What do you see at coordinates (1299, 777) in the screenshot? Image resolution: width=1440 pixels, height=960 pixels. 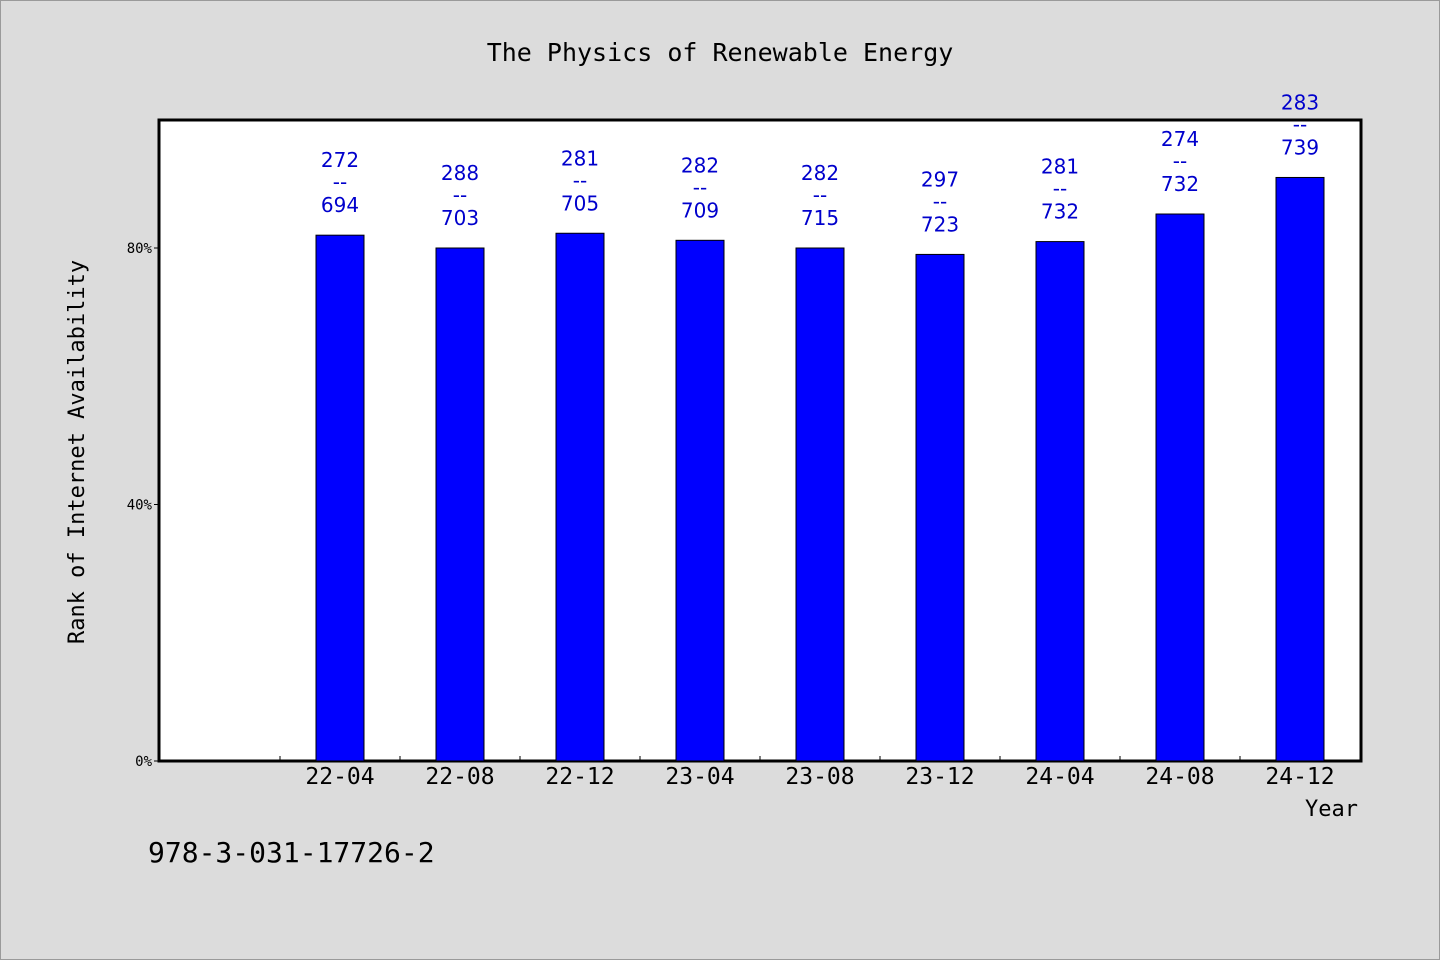 I see `x-tick-label: 24-12` at bounding box center [1299, 777].